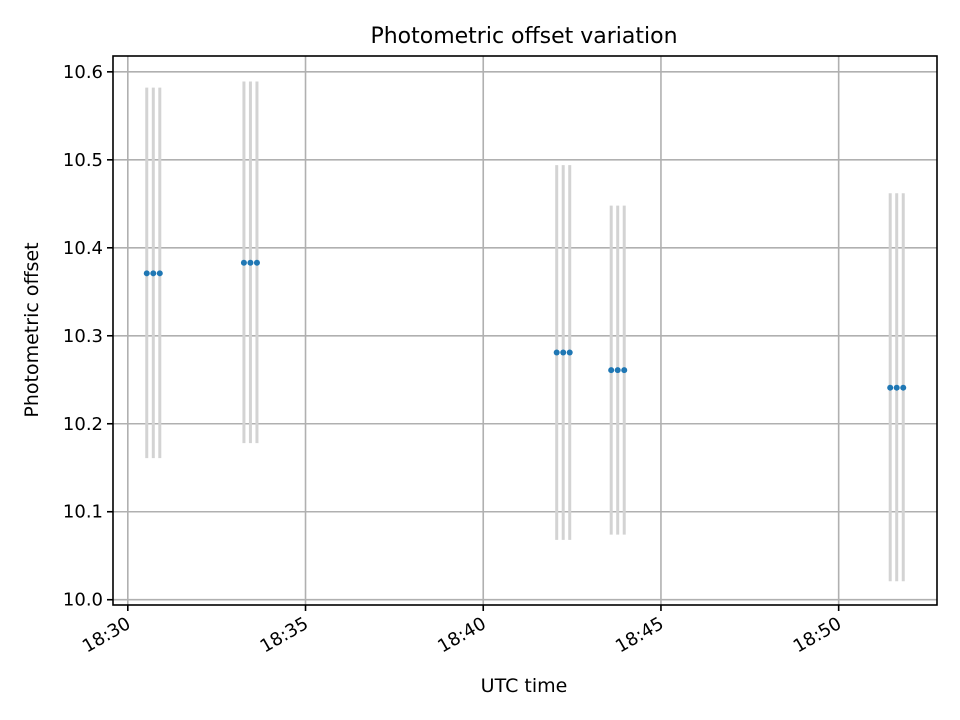  I want to click on data-points, so click(525, 325).